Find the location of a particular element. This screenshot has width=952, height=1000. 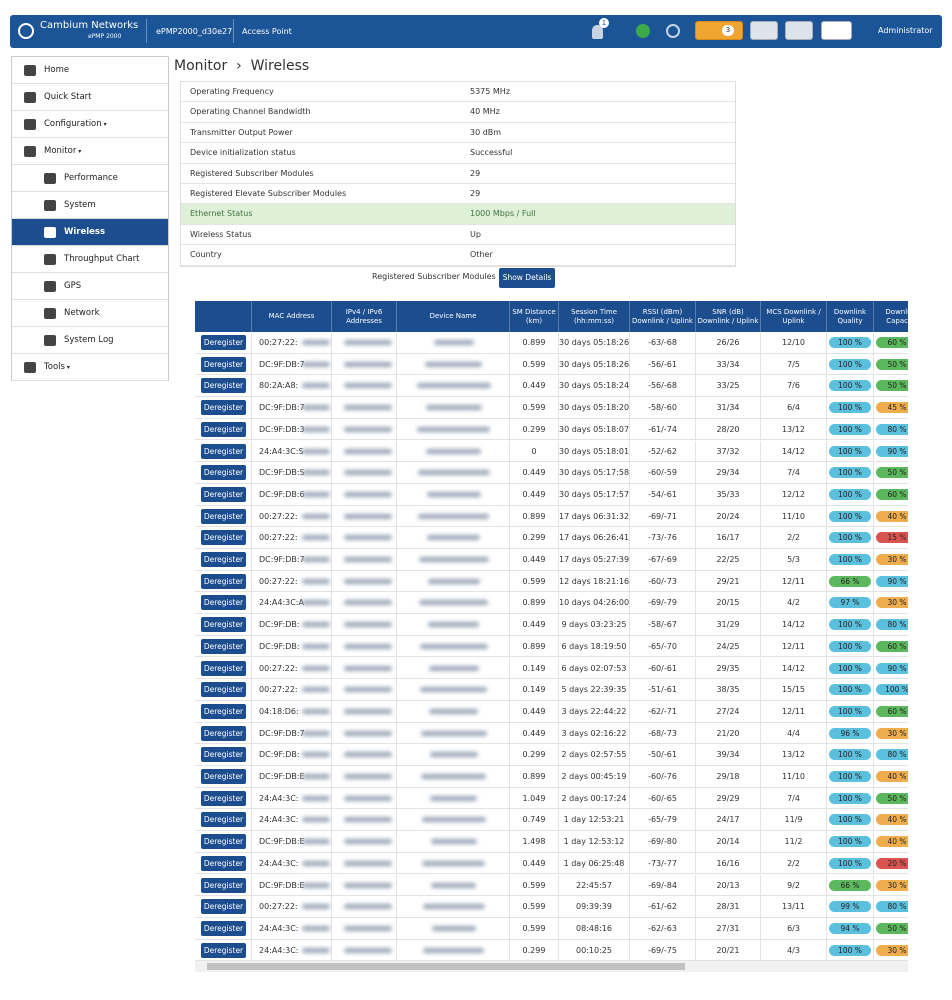

status-value: 29 is located at coordinates (475, 173).